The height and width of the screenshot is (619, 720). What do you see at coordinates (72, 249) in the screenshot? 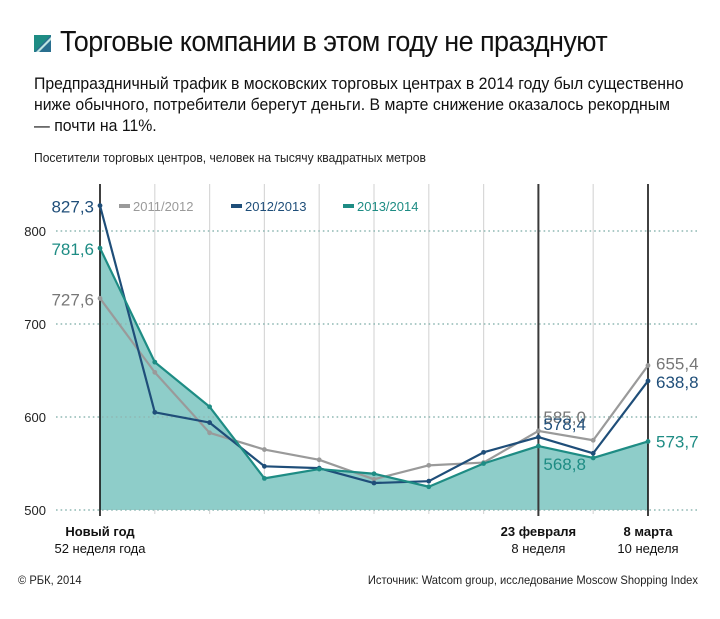
I see `data-label: 781,6` at bounding box center [72, 249].